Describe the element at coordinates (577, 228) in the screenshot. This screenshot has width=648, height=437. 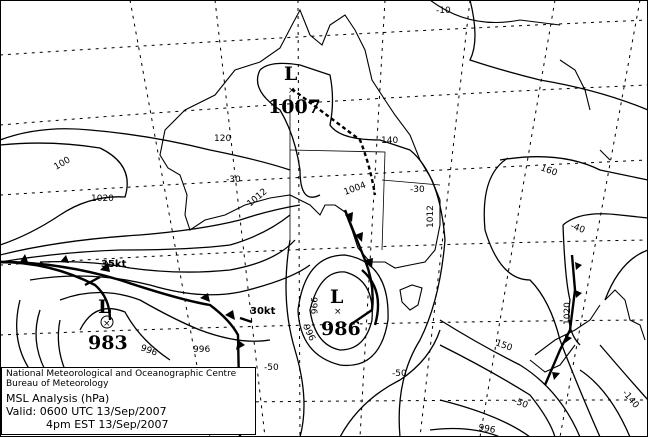
I see `grid-label: -40` at that location.